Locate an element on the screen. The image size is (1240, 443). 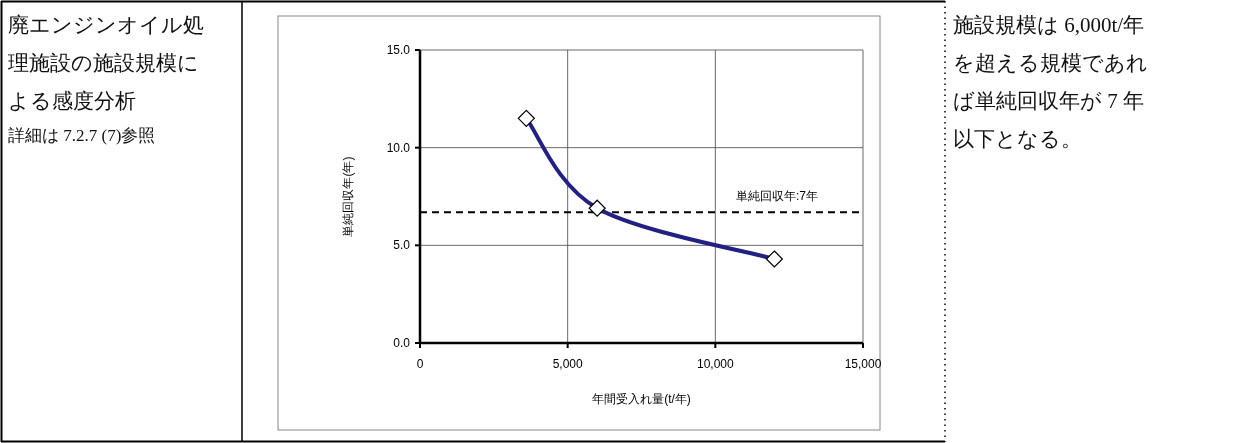
y-tick-label: 0.0 is located at coordinates (402, 343).